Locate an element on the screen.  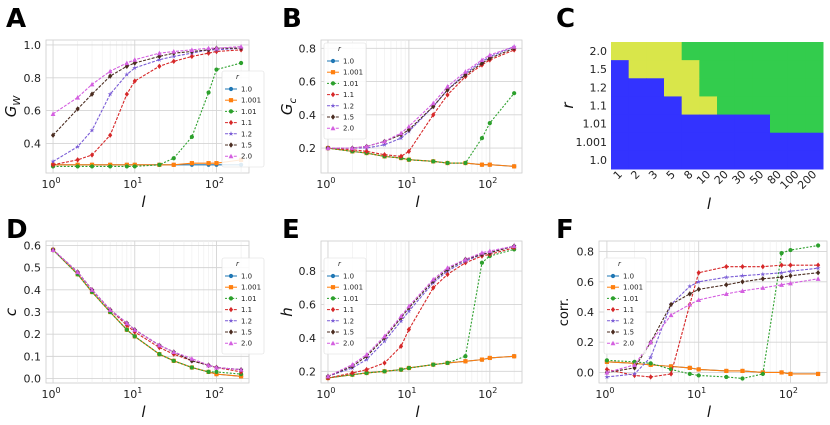
y-axis-label-main: G is located at coordinates (11, 112).